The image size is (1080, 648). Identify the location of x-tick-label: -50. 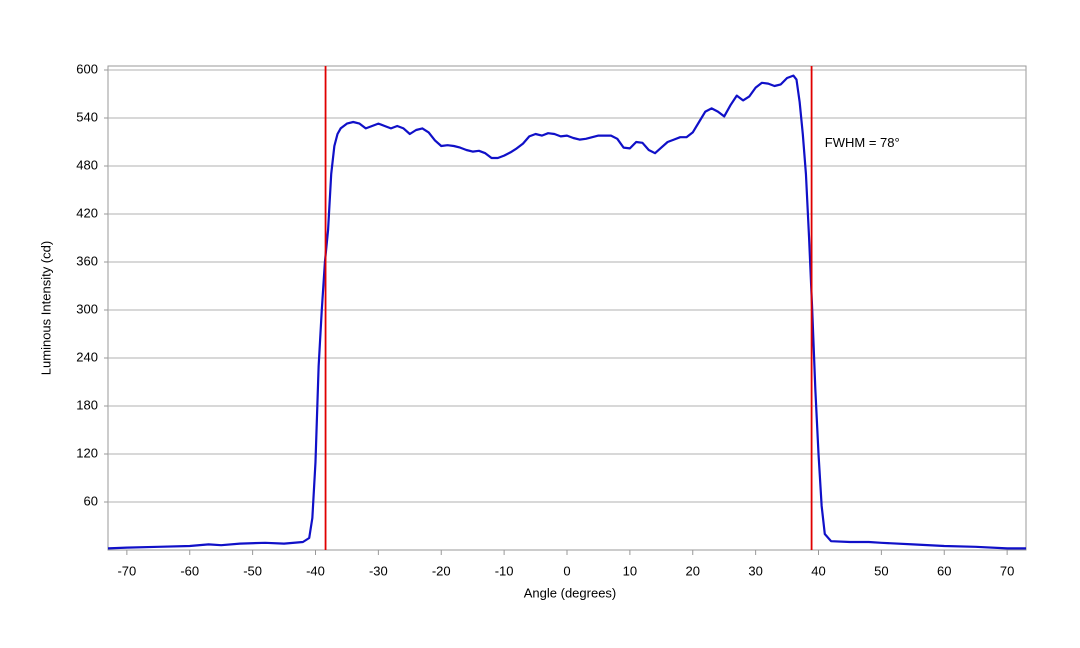
(252, 570).